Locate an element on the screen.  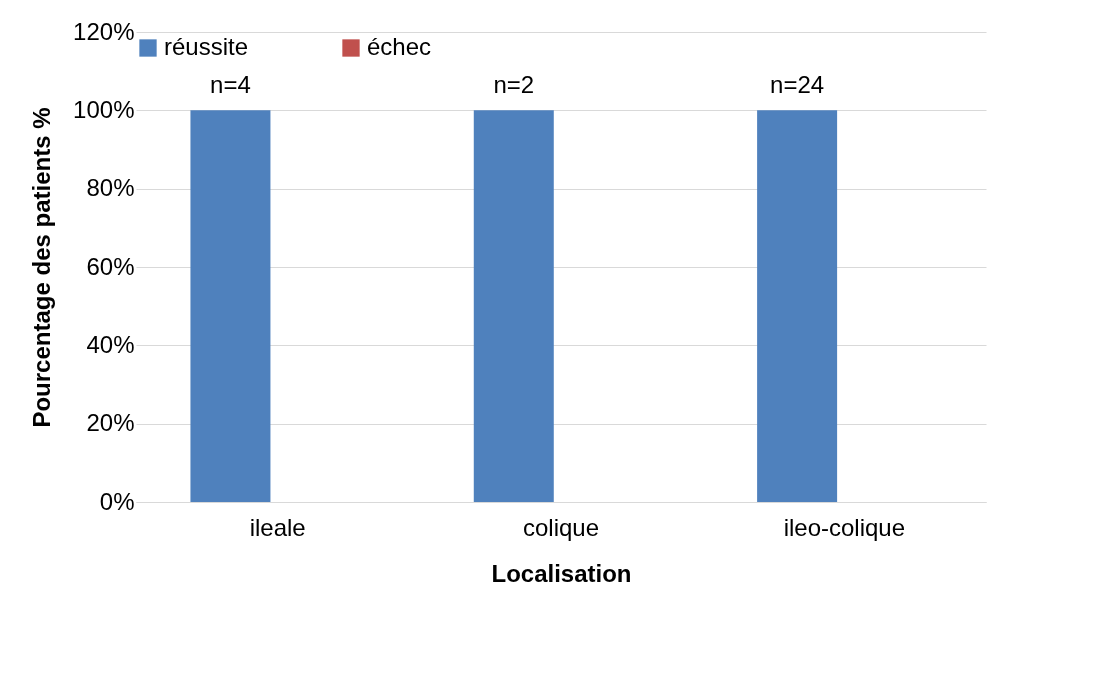
x-axis-title: Localisation is located at coordinates (561, 573).